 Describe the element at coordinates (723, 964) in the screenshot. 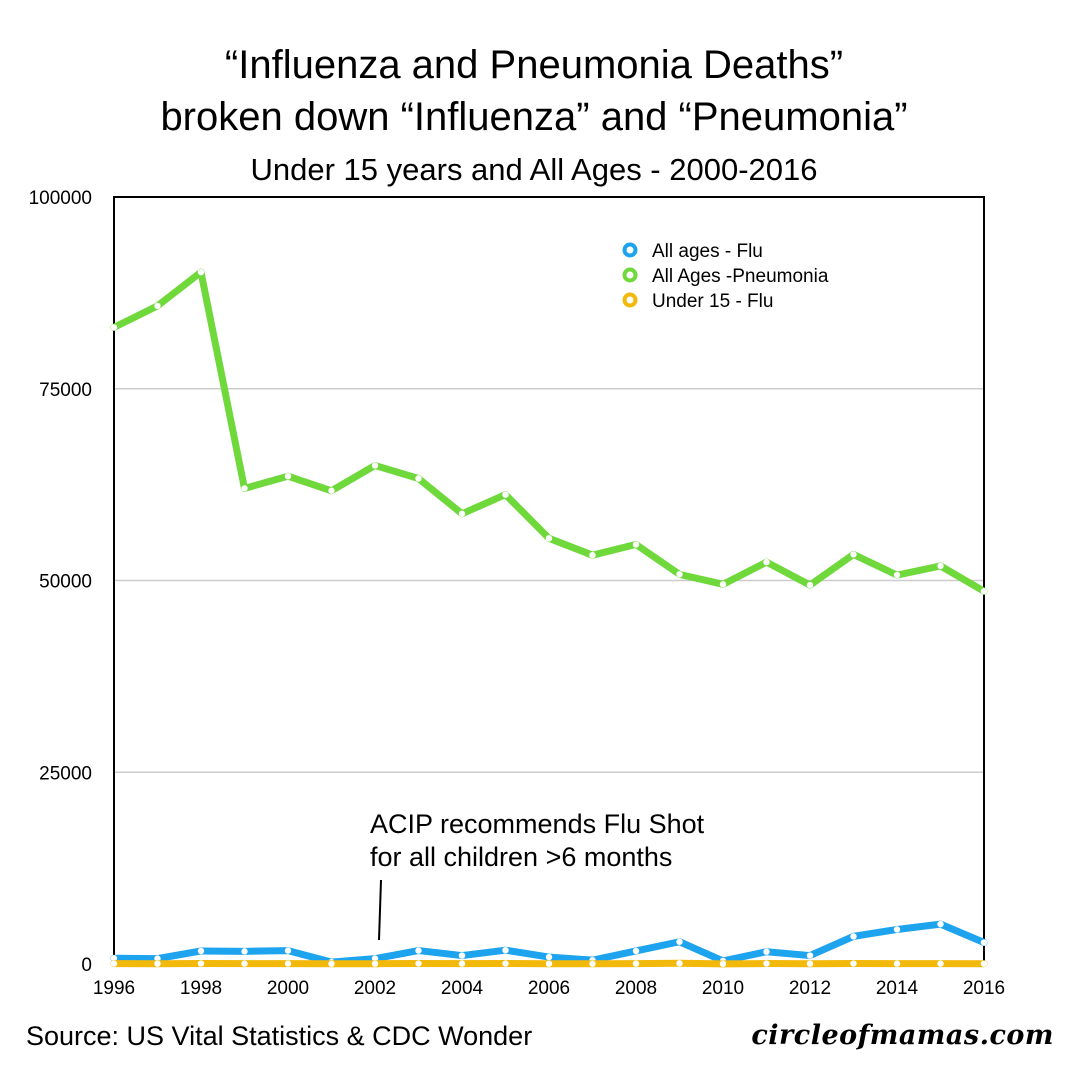

I see `data-point-under15-2010` at that location.